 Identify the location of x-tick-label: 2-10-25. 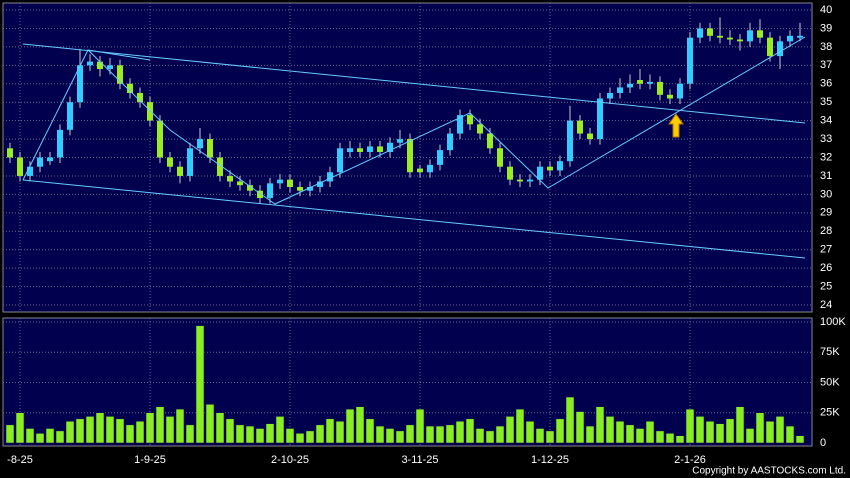
(290, 460).